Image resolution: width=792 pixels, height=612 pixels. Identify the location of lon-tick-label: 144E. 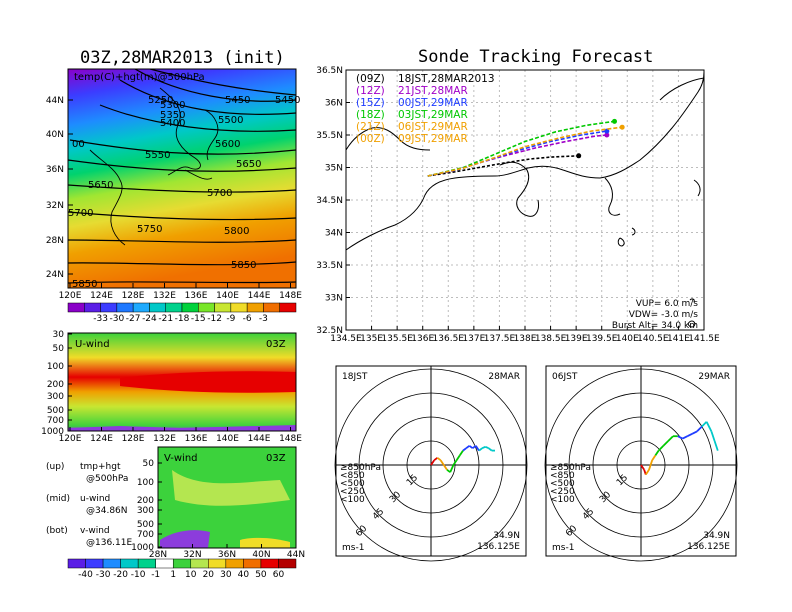
(259, 296).